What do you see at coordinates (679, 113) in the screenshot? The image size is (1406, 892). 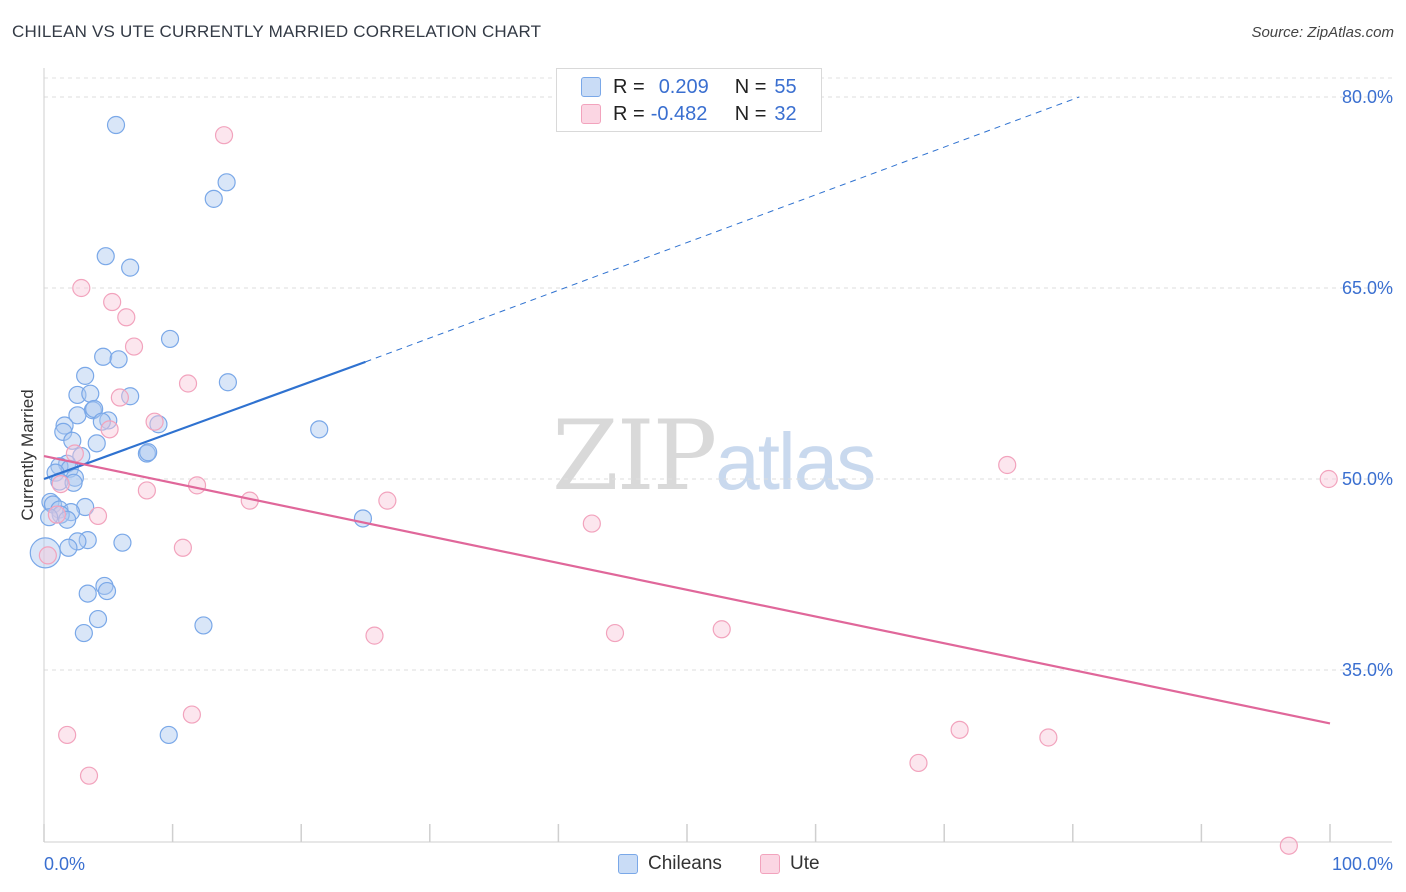 I see `legend-r-value: -0.482` at bounding box center [679, 113].